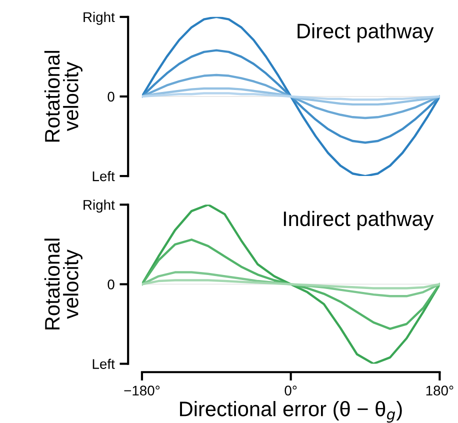  What do you see at coordinates (440, 391) in the screenshot?
I see `x-tick-label: 180°` at bounding box center [440, 391].